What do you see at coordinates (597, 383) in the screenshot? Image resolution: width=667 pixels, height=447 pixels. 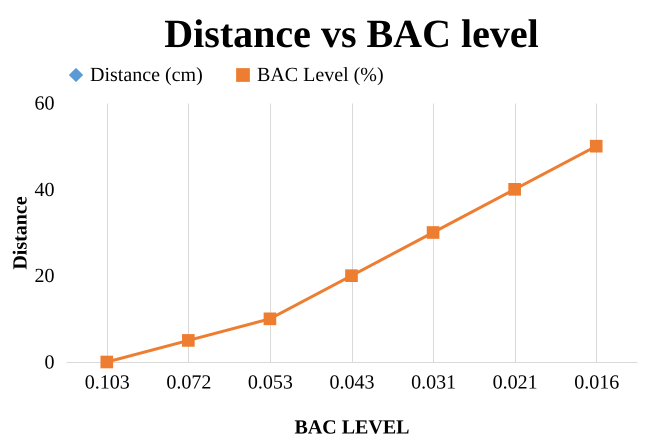 I see `x-tick-label: 0.016` at bounding box center [597, 383].